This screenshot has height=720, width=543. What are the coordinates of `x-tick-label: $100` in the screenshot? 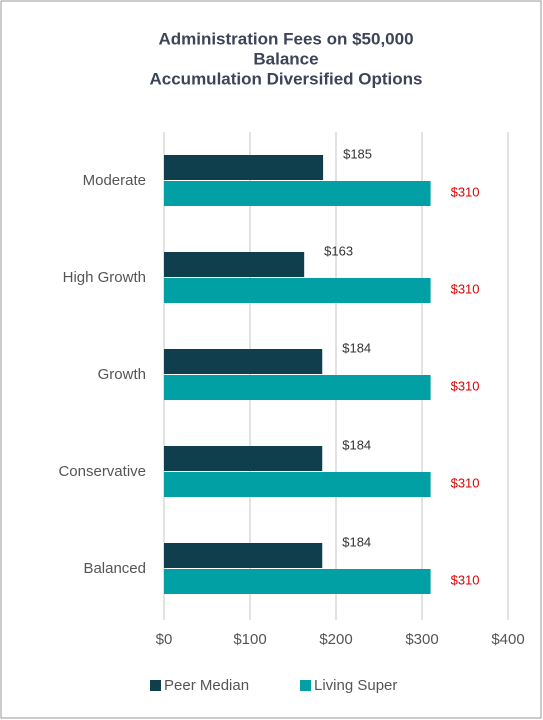 It's located at (249, 639).